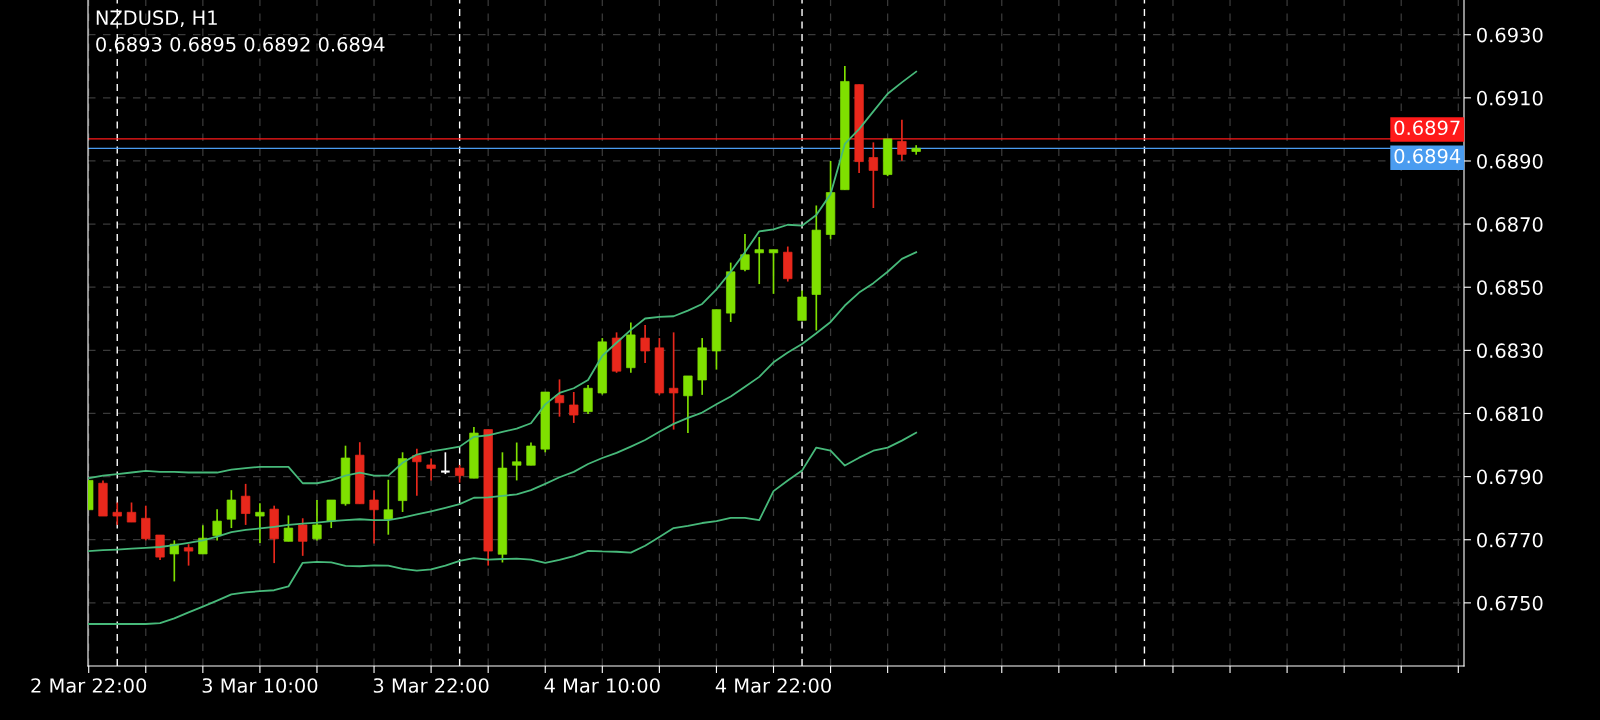 This screenshot has width=1600, height=720. Describe the element at coordinates (1510, 98) in the screenshot. I see `y-tick-label: 0.6910` at that location.